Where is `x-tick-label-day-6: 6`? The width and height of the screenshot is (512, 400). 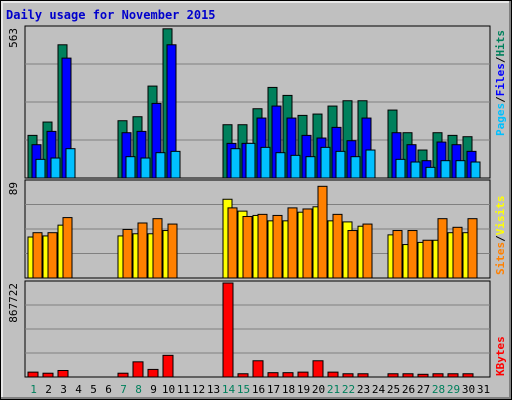 x-tick-label-day-6: 6 is located at coordinates (108, 389).